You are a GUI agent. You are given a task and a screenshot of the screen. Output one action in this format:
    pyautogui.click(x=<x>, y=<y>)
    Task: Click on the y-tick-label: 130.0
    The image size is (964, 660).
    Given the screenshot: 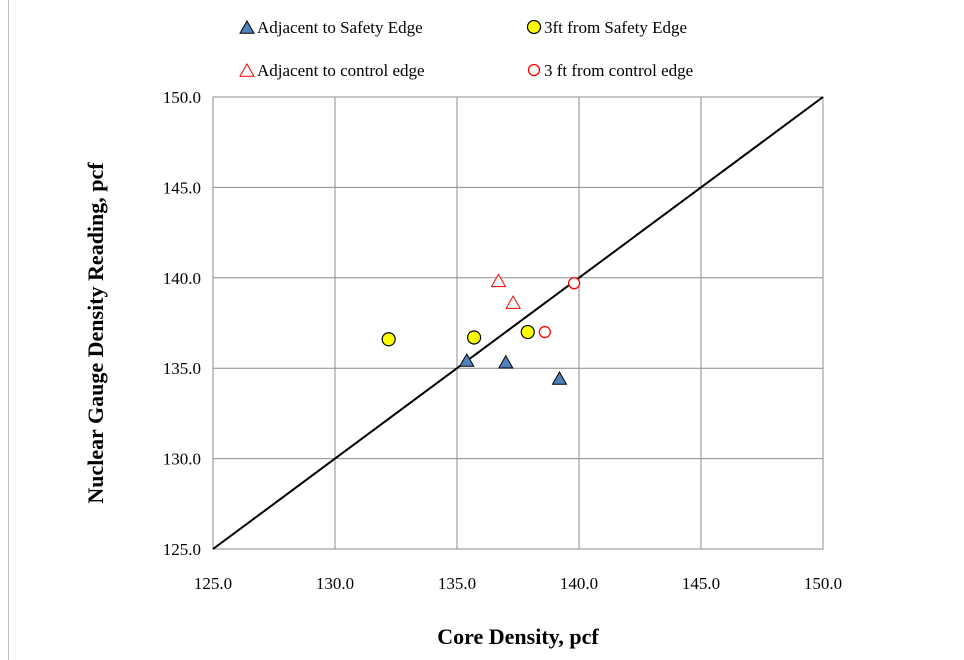 What is the action you would take?
    pyautogui.click(x=182, y=459)
    